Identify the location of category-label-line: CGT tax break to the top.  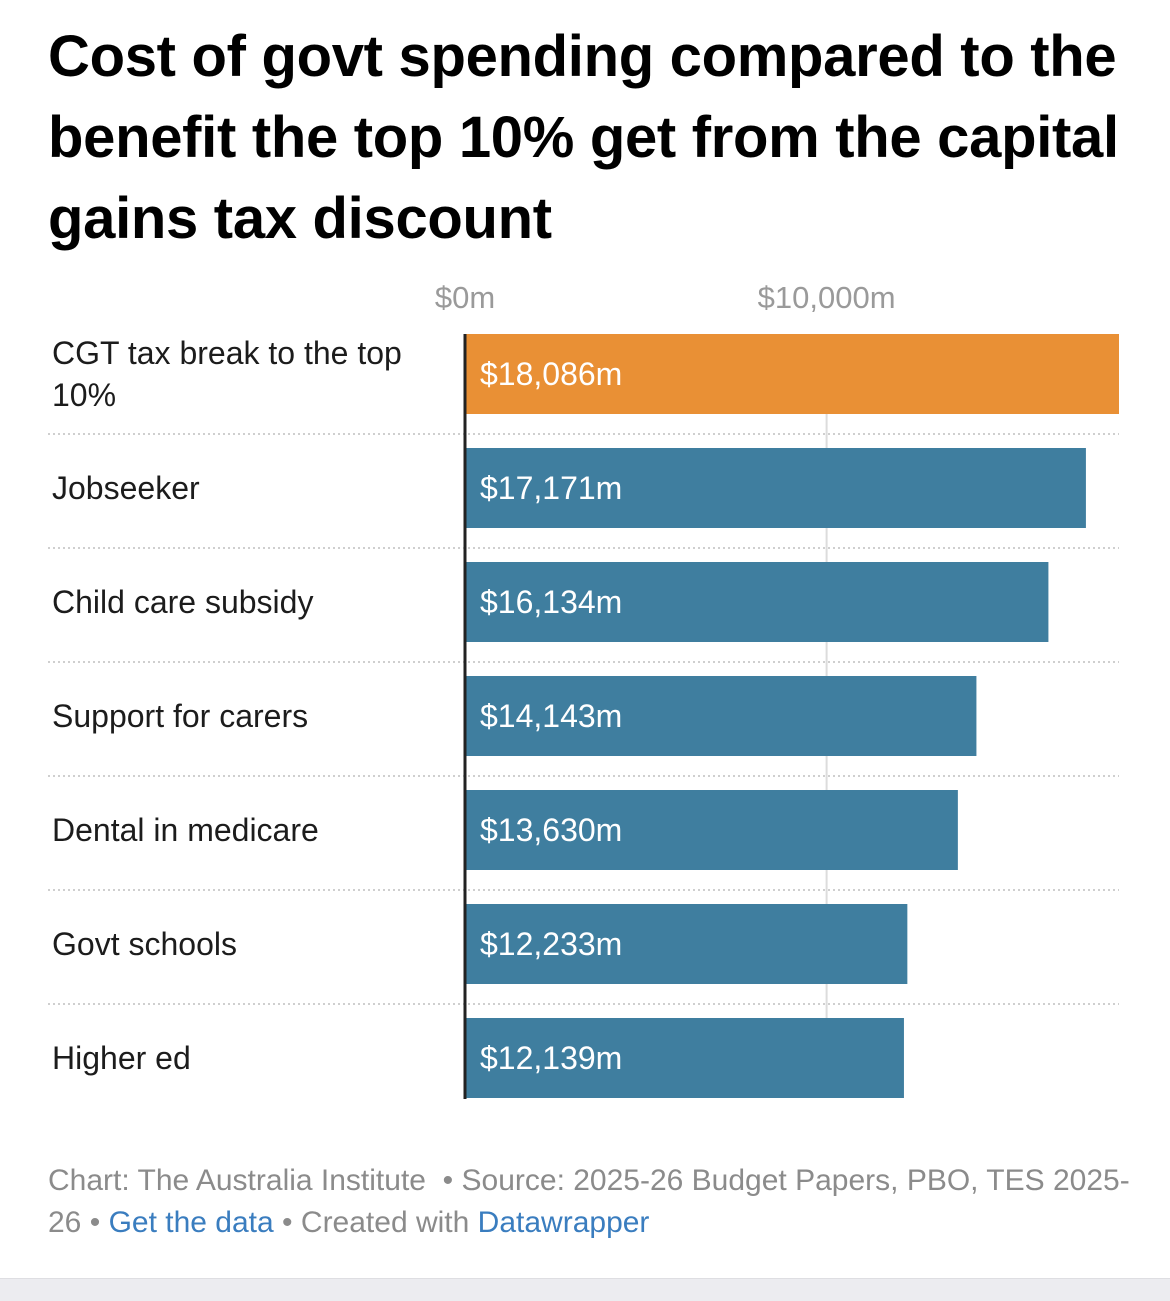
(227, 353).